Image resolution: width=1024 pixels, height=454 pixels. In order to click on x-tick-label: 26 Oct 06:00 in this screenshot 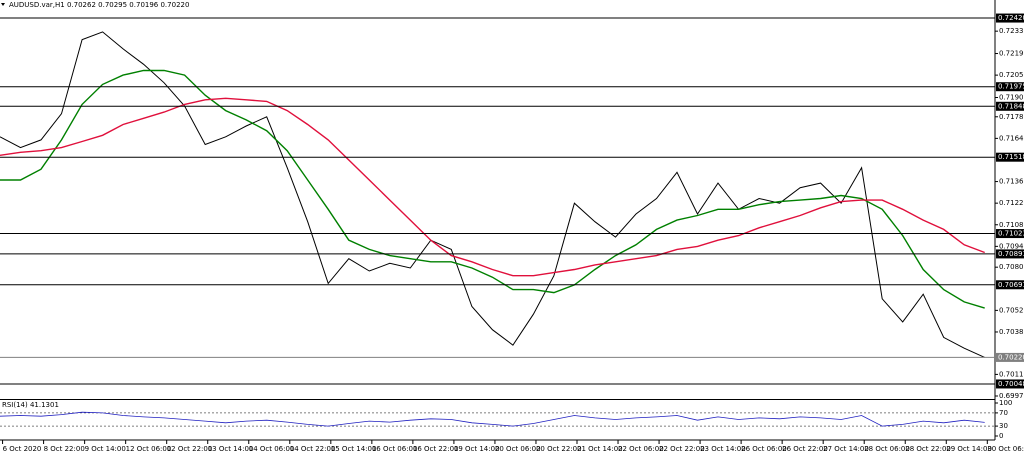, I will do `click(764, 449)`.